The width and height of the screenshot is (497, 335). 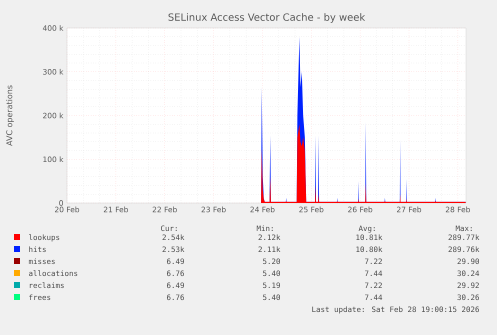 What do you see at coordinates (267, 18) in the screenshot?
I see `chart-title: SELinux Access Vector Cache - by week` at bounding box center [267, 18].